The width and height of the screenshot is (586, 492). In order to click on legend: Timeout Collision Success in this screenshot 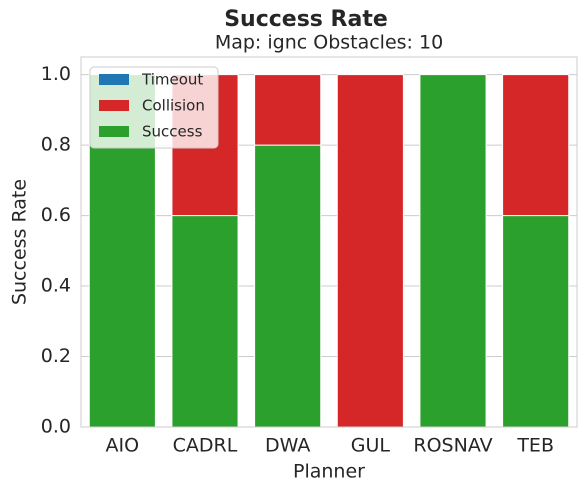, I will do `click(154, 107)`.